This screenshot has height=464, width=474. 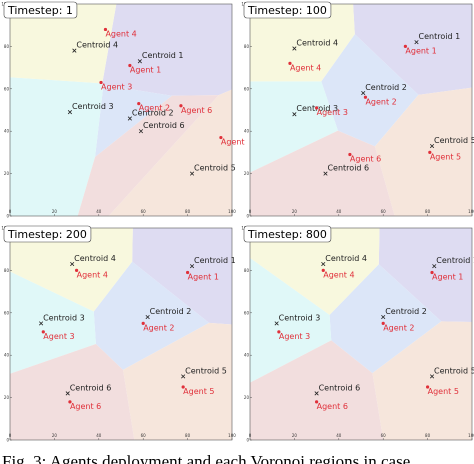 What do you see at coordinates (203, 277) in the screenshot?
I see `agent-label: Agent 1` at bounding box center [203, 277].